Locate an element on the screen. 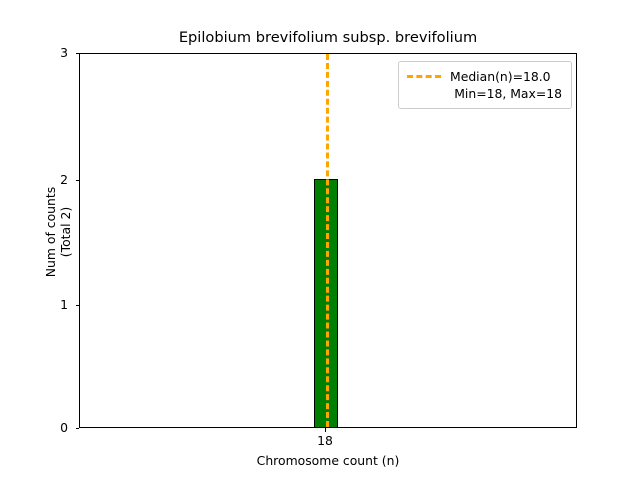 This screenshot has width=640, height=480. legend-label-minmax: Min=18, Max=18 is located at coordinates (508, 93).